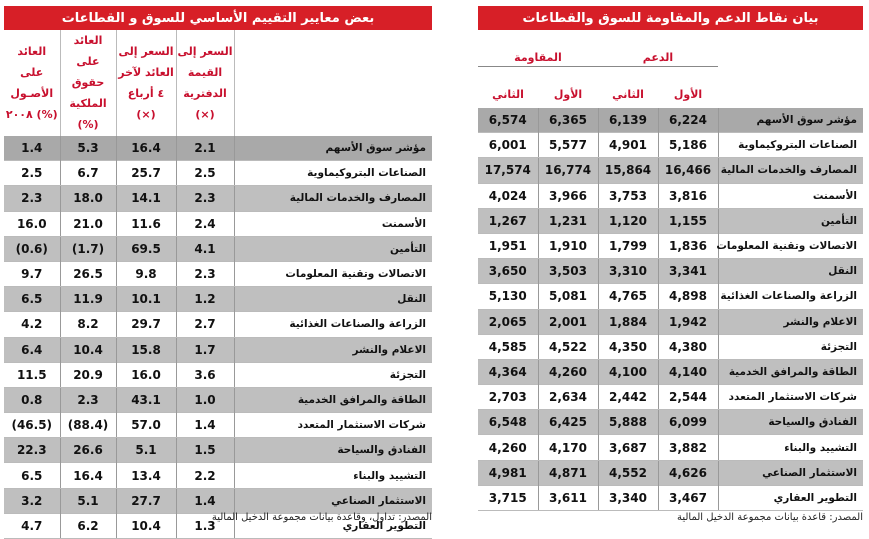 The height and width of the screenshot is (539, 869). I want to click on value-cell: 3.6, so click(204, 374).